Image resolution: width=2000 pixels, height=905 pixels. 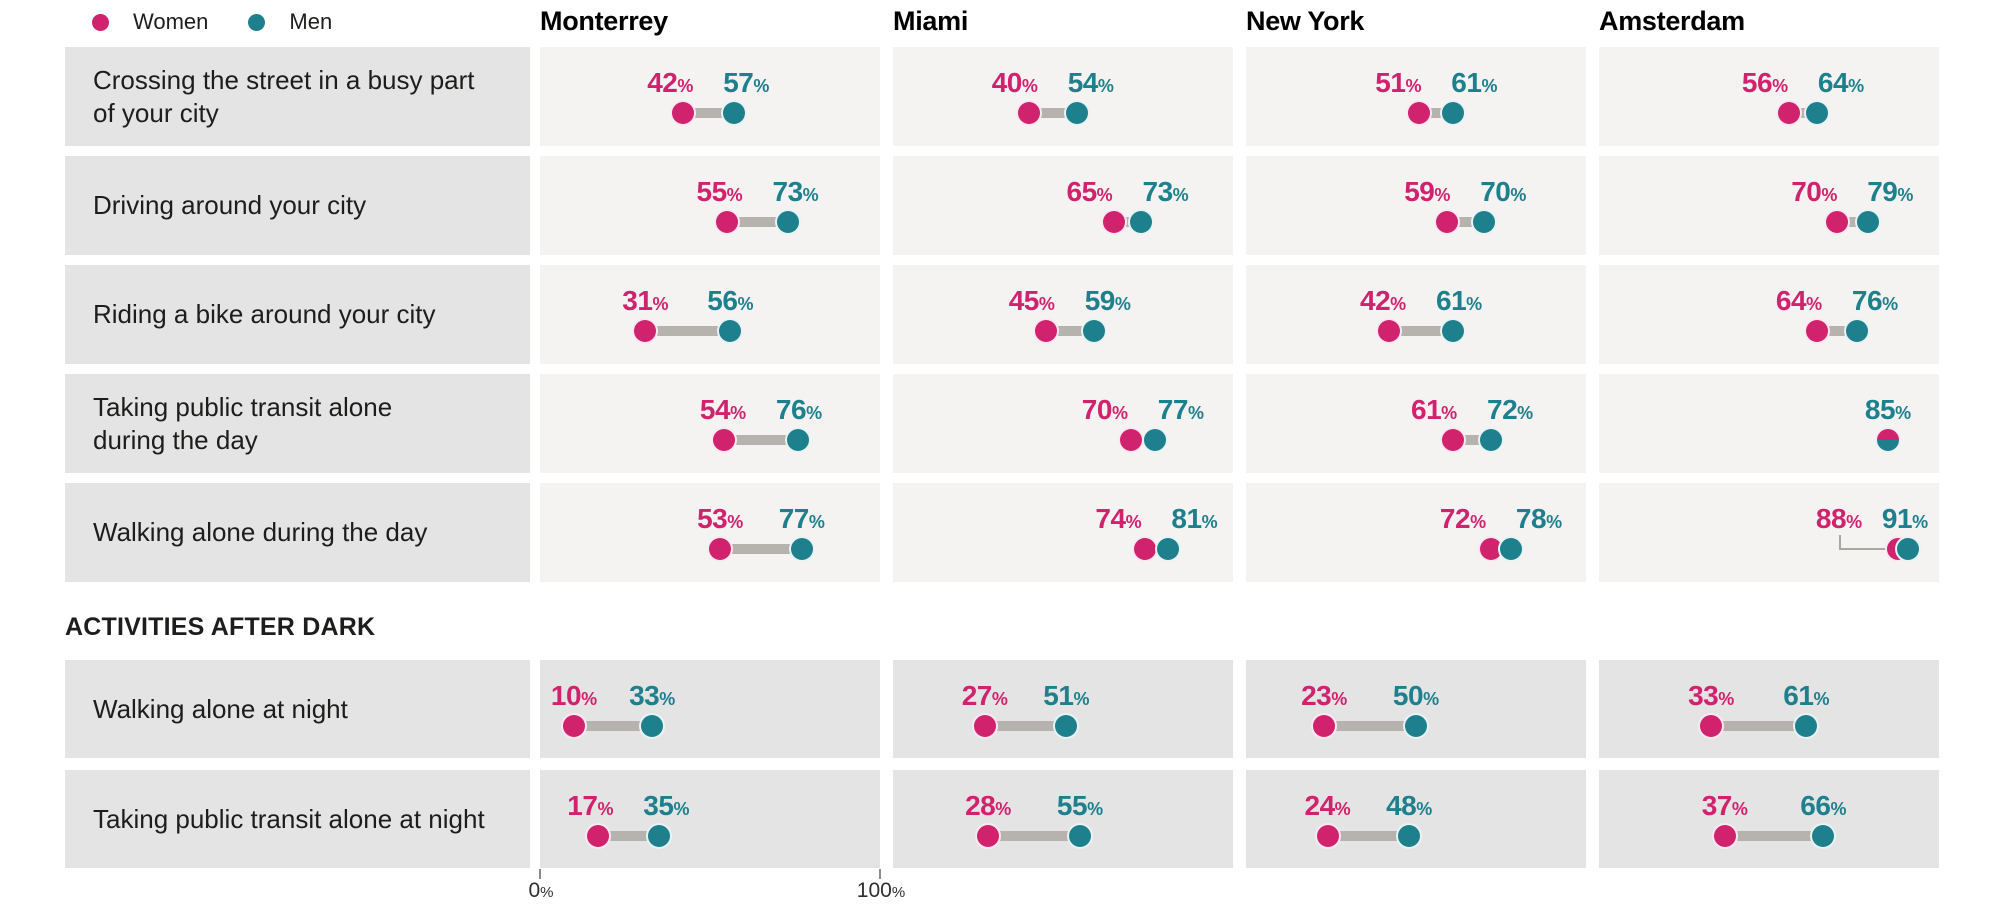 What do you see at coordinates (1105, 410) in the screenshot?
I see `women-value-label: 70%` at bounding box center [1105, 410].